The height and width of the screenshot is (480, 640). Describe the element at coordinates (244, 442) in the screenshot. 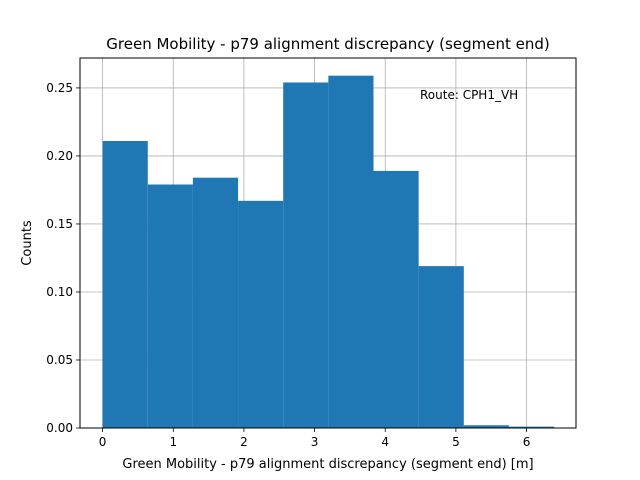

I see `x-tick-label: 2` at that location.